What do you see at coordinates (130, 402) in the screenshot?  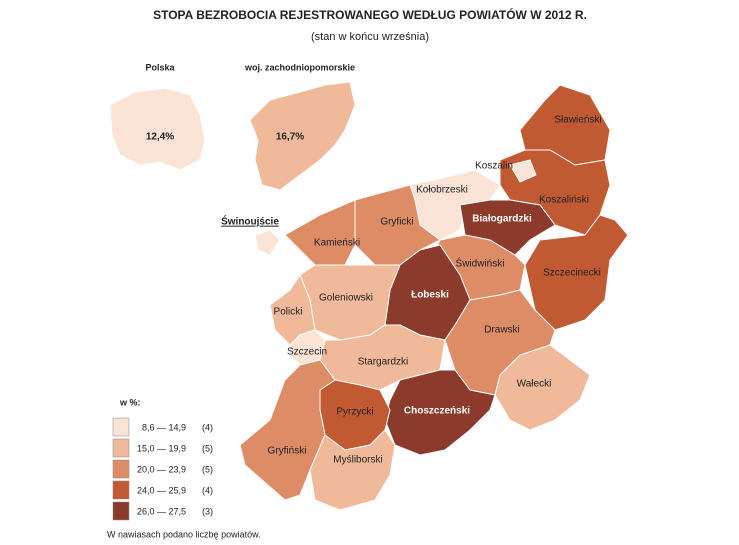 I see `legend-title: w %:` at bounding box center [130, 402].